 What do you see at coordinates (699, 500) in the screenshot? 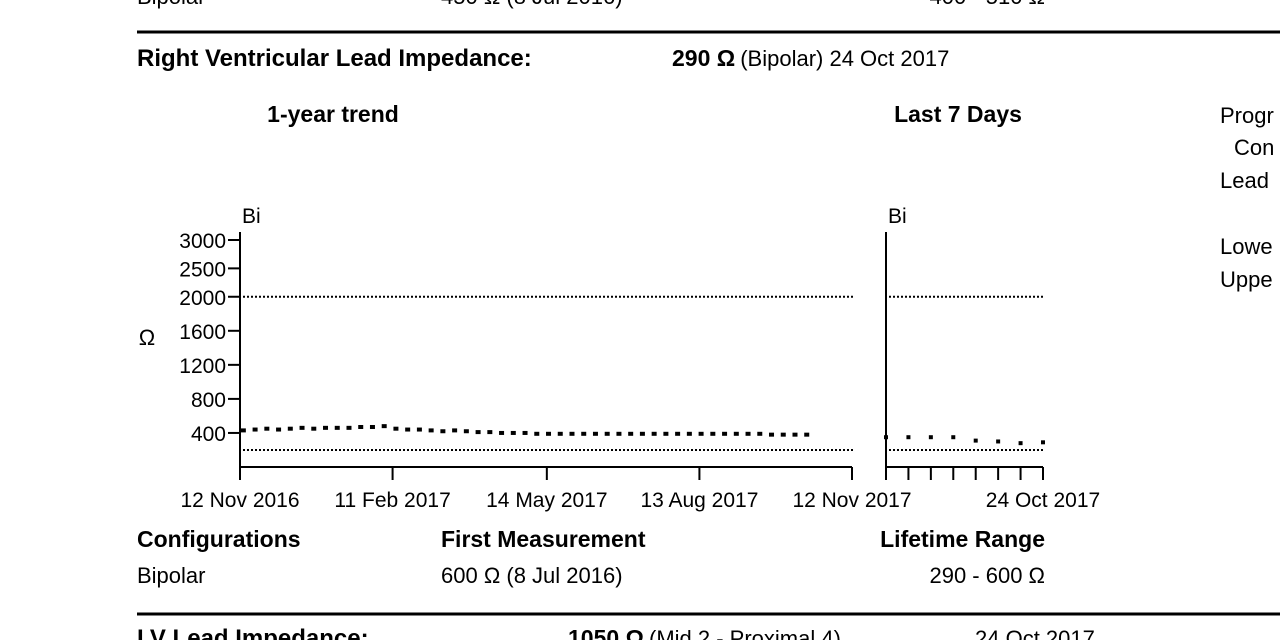
I see `x-tick-label: 13 Aug 2017` at bounding box center [699, 500].